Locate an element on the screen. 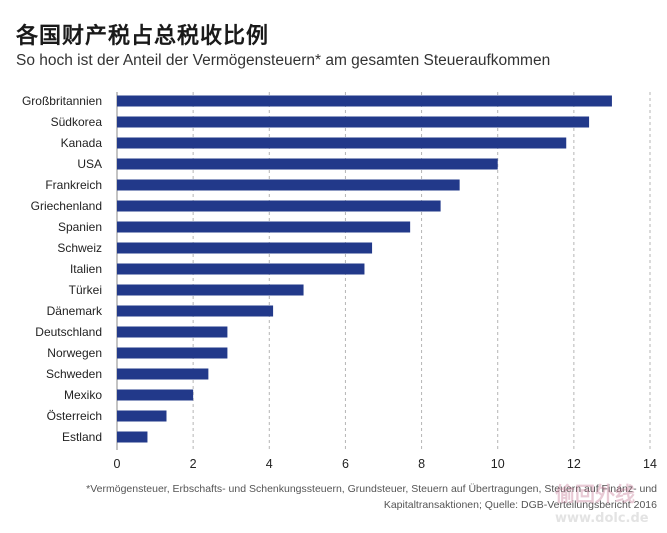 The height and width of the screenshot is (533, 667). category-label-5: Griechenland is located at coordinates (66, 206).